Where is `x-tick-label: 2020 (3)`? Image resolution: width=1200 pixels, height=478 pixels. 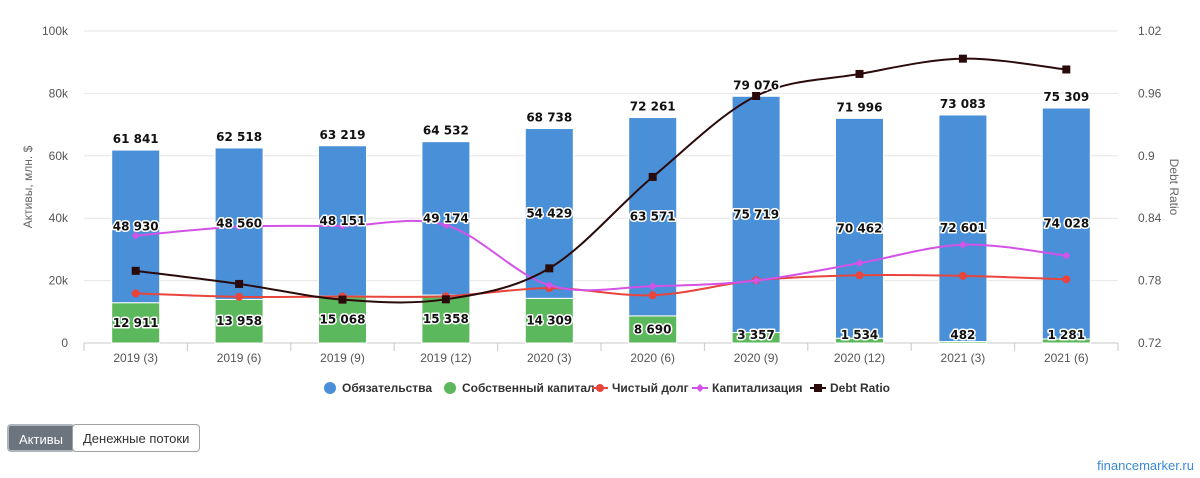
x-tick-label: 2020 (3) is located at coordinates (549, 358).